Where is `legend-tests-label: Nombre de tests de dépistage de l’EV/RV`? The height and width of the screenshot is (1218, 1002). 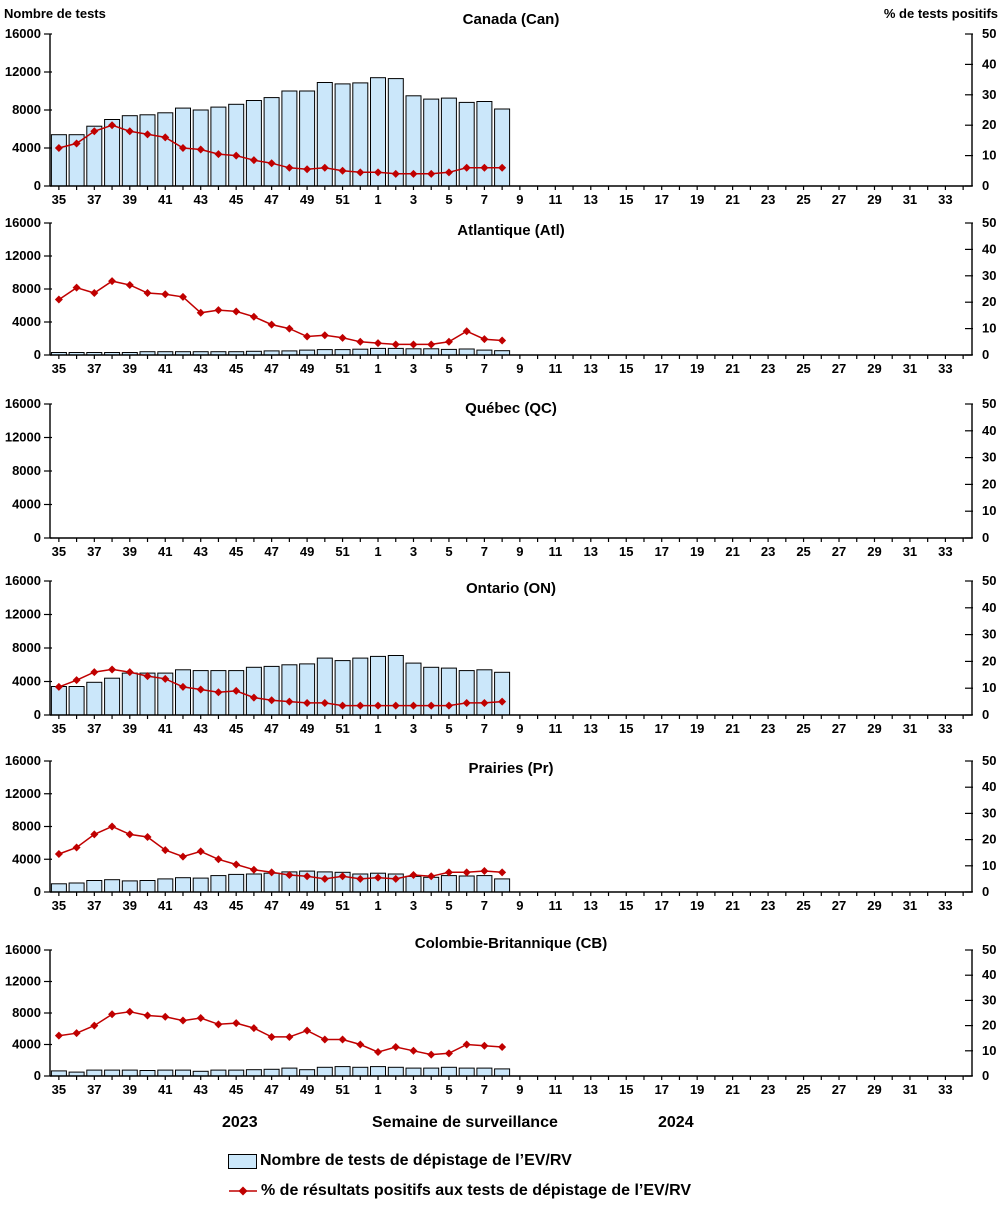
legend-tests-label: Nombre de tests de dépistage de l’EV/RV is located at coordinates (416, 1160).